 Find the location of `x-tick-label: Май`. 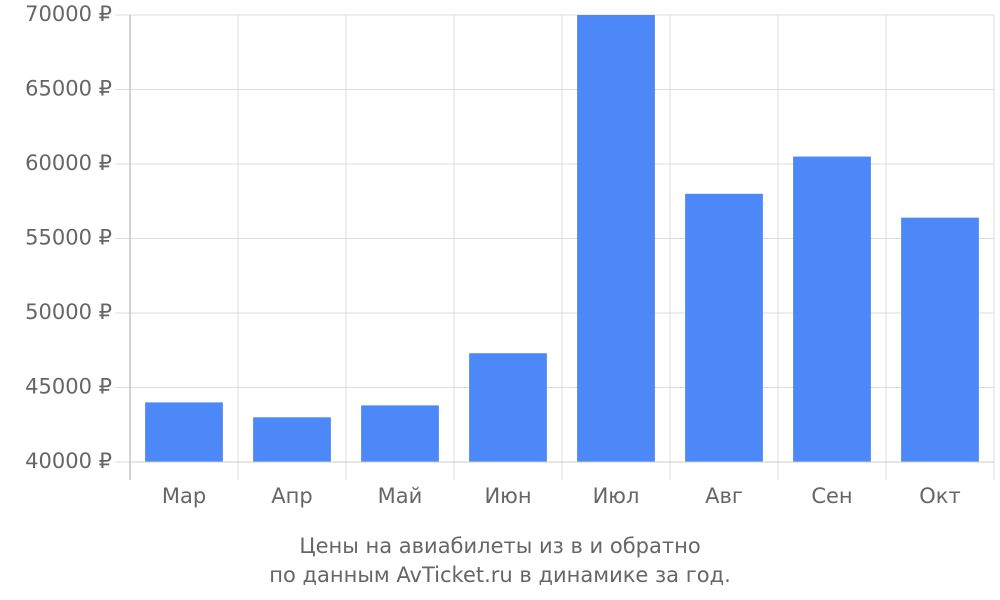

x-tick-label: Май is located at coordinates (400, 496).